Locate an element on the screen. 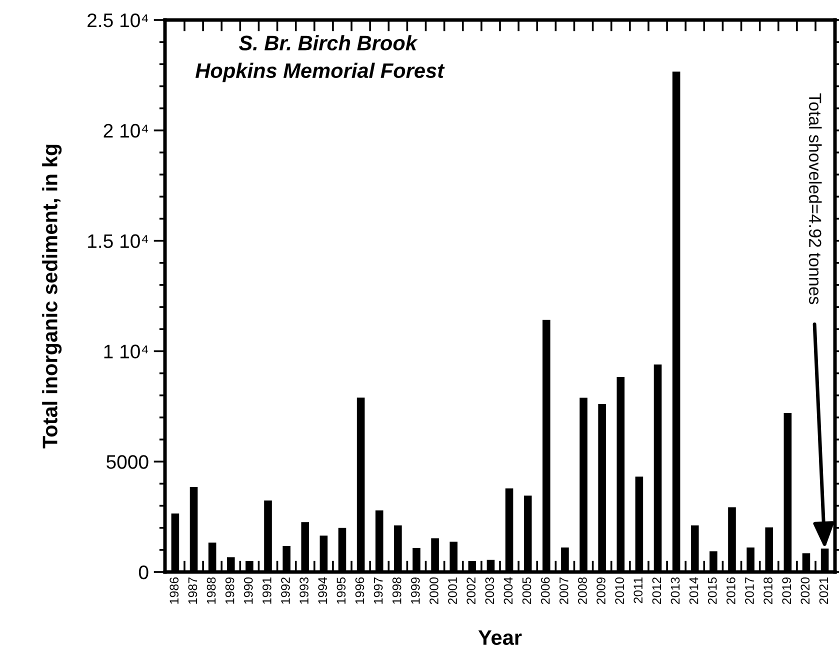 This screenshot has width=839, height=659. x-tick-label: 2012 is located at coordinates (657, 590).